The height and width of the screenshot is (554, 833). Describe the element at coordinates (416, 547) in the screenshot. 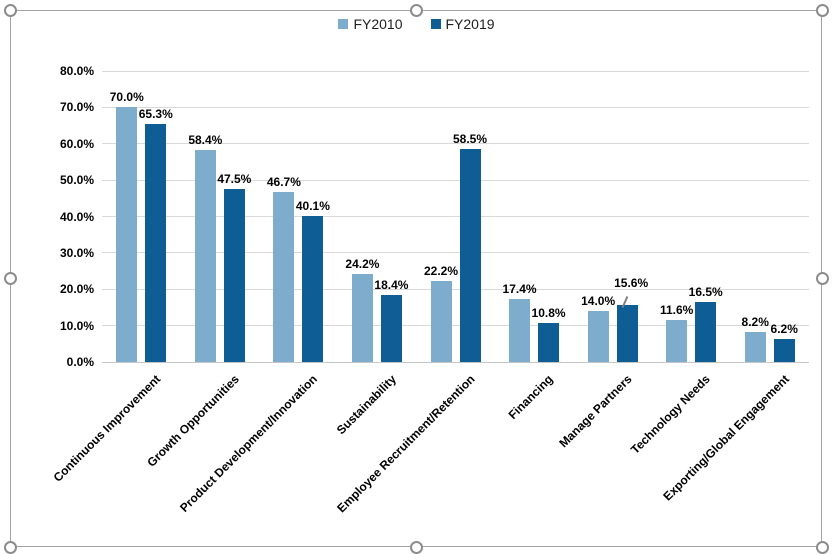

I see `selection-handle-bottom-center` at that location.